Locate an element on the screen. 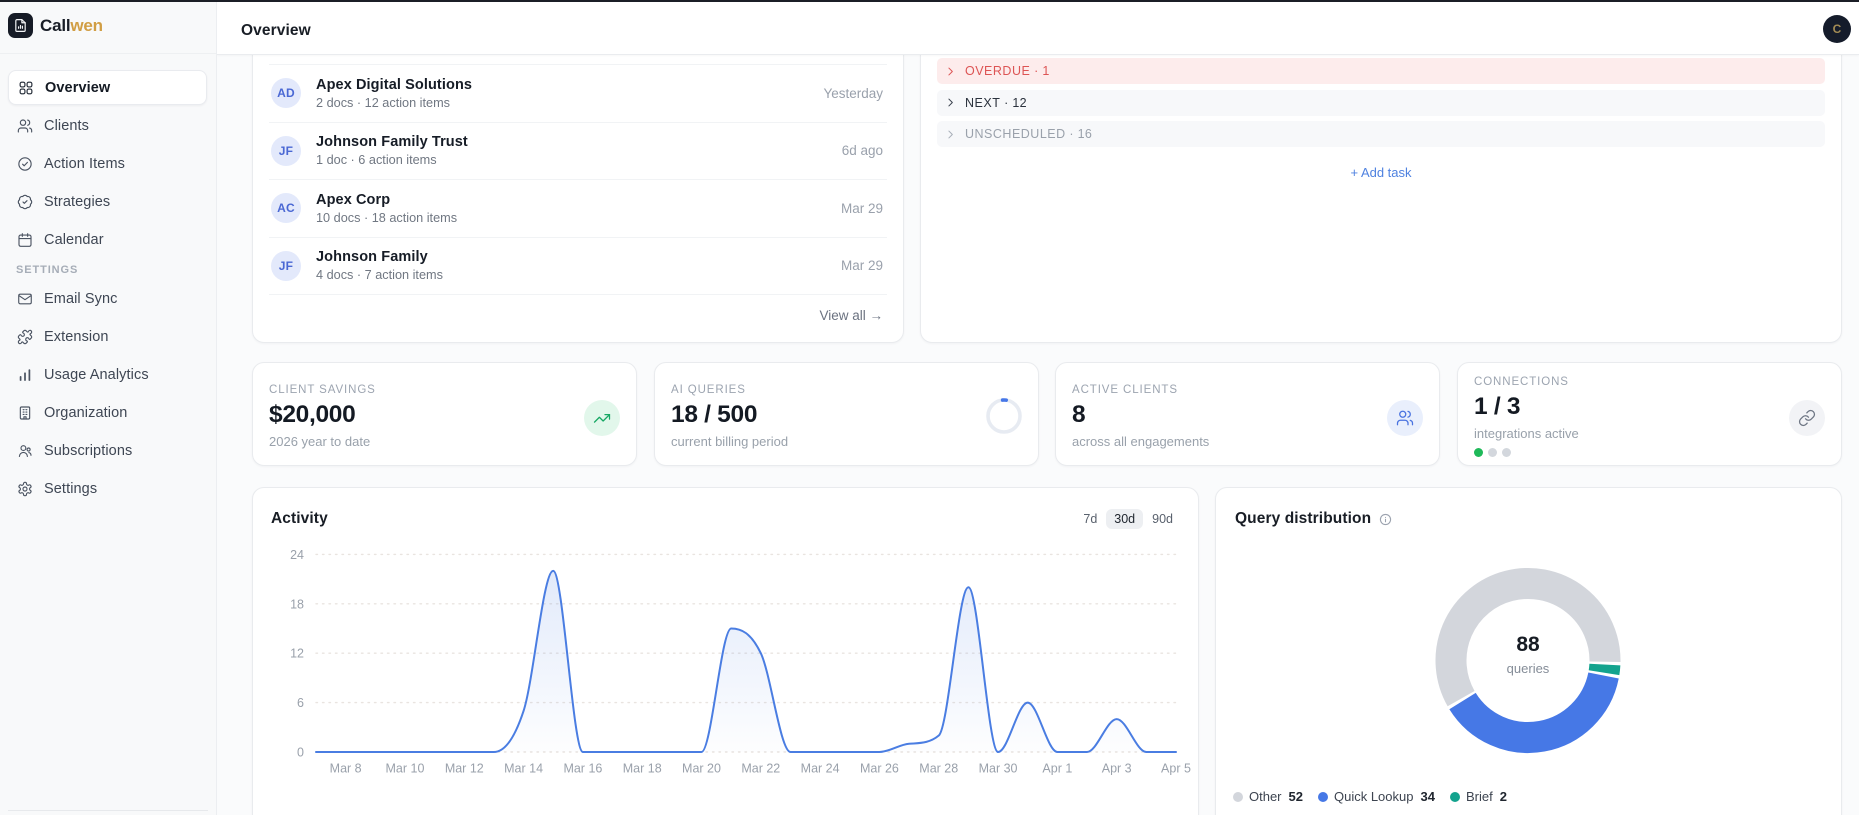  stat-value: 1 / 3 is located at coordinates (1497, 406).